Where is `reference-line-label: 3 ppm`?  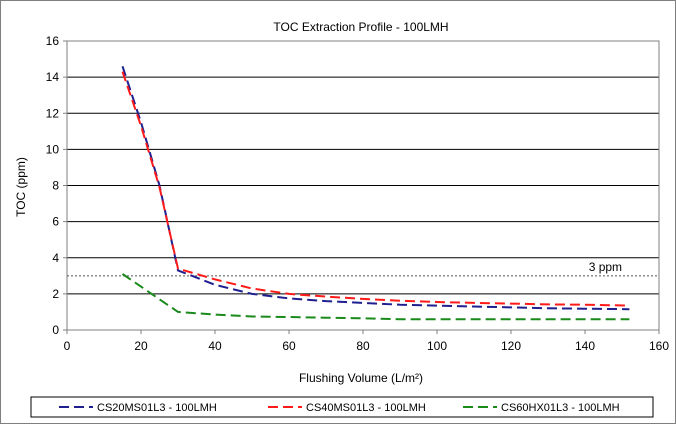 reference-line-label: 3 ppm is located at coordinates (605, 267).